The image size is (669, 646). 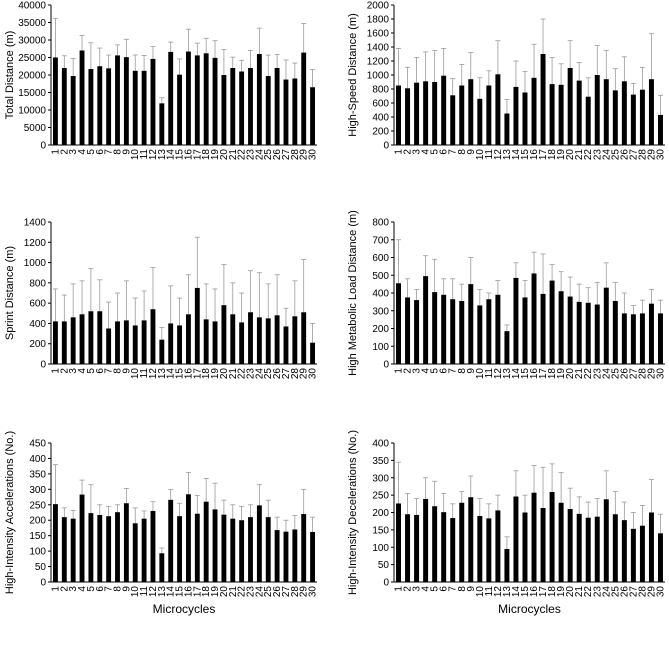 What do you see at coordinates (73, 152) in the screenshot?
I see `total-distance-x-tick-label: 3` at bounding box center [73, 152].